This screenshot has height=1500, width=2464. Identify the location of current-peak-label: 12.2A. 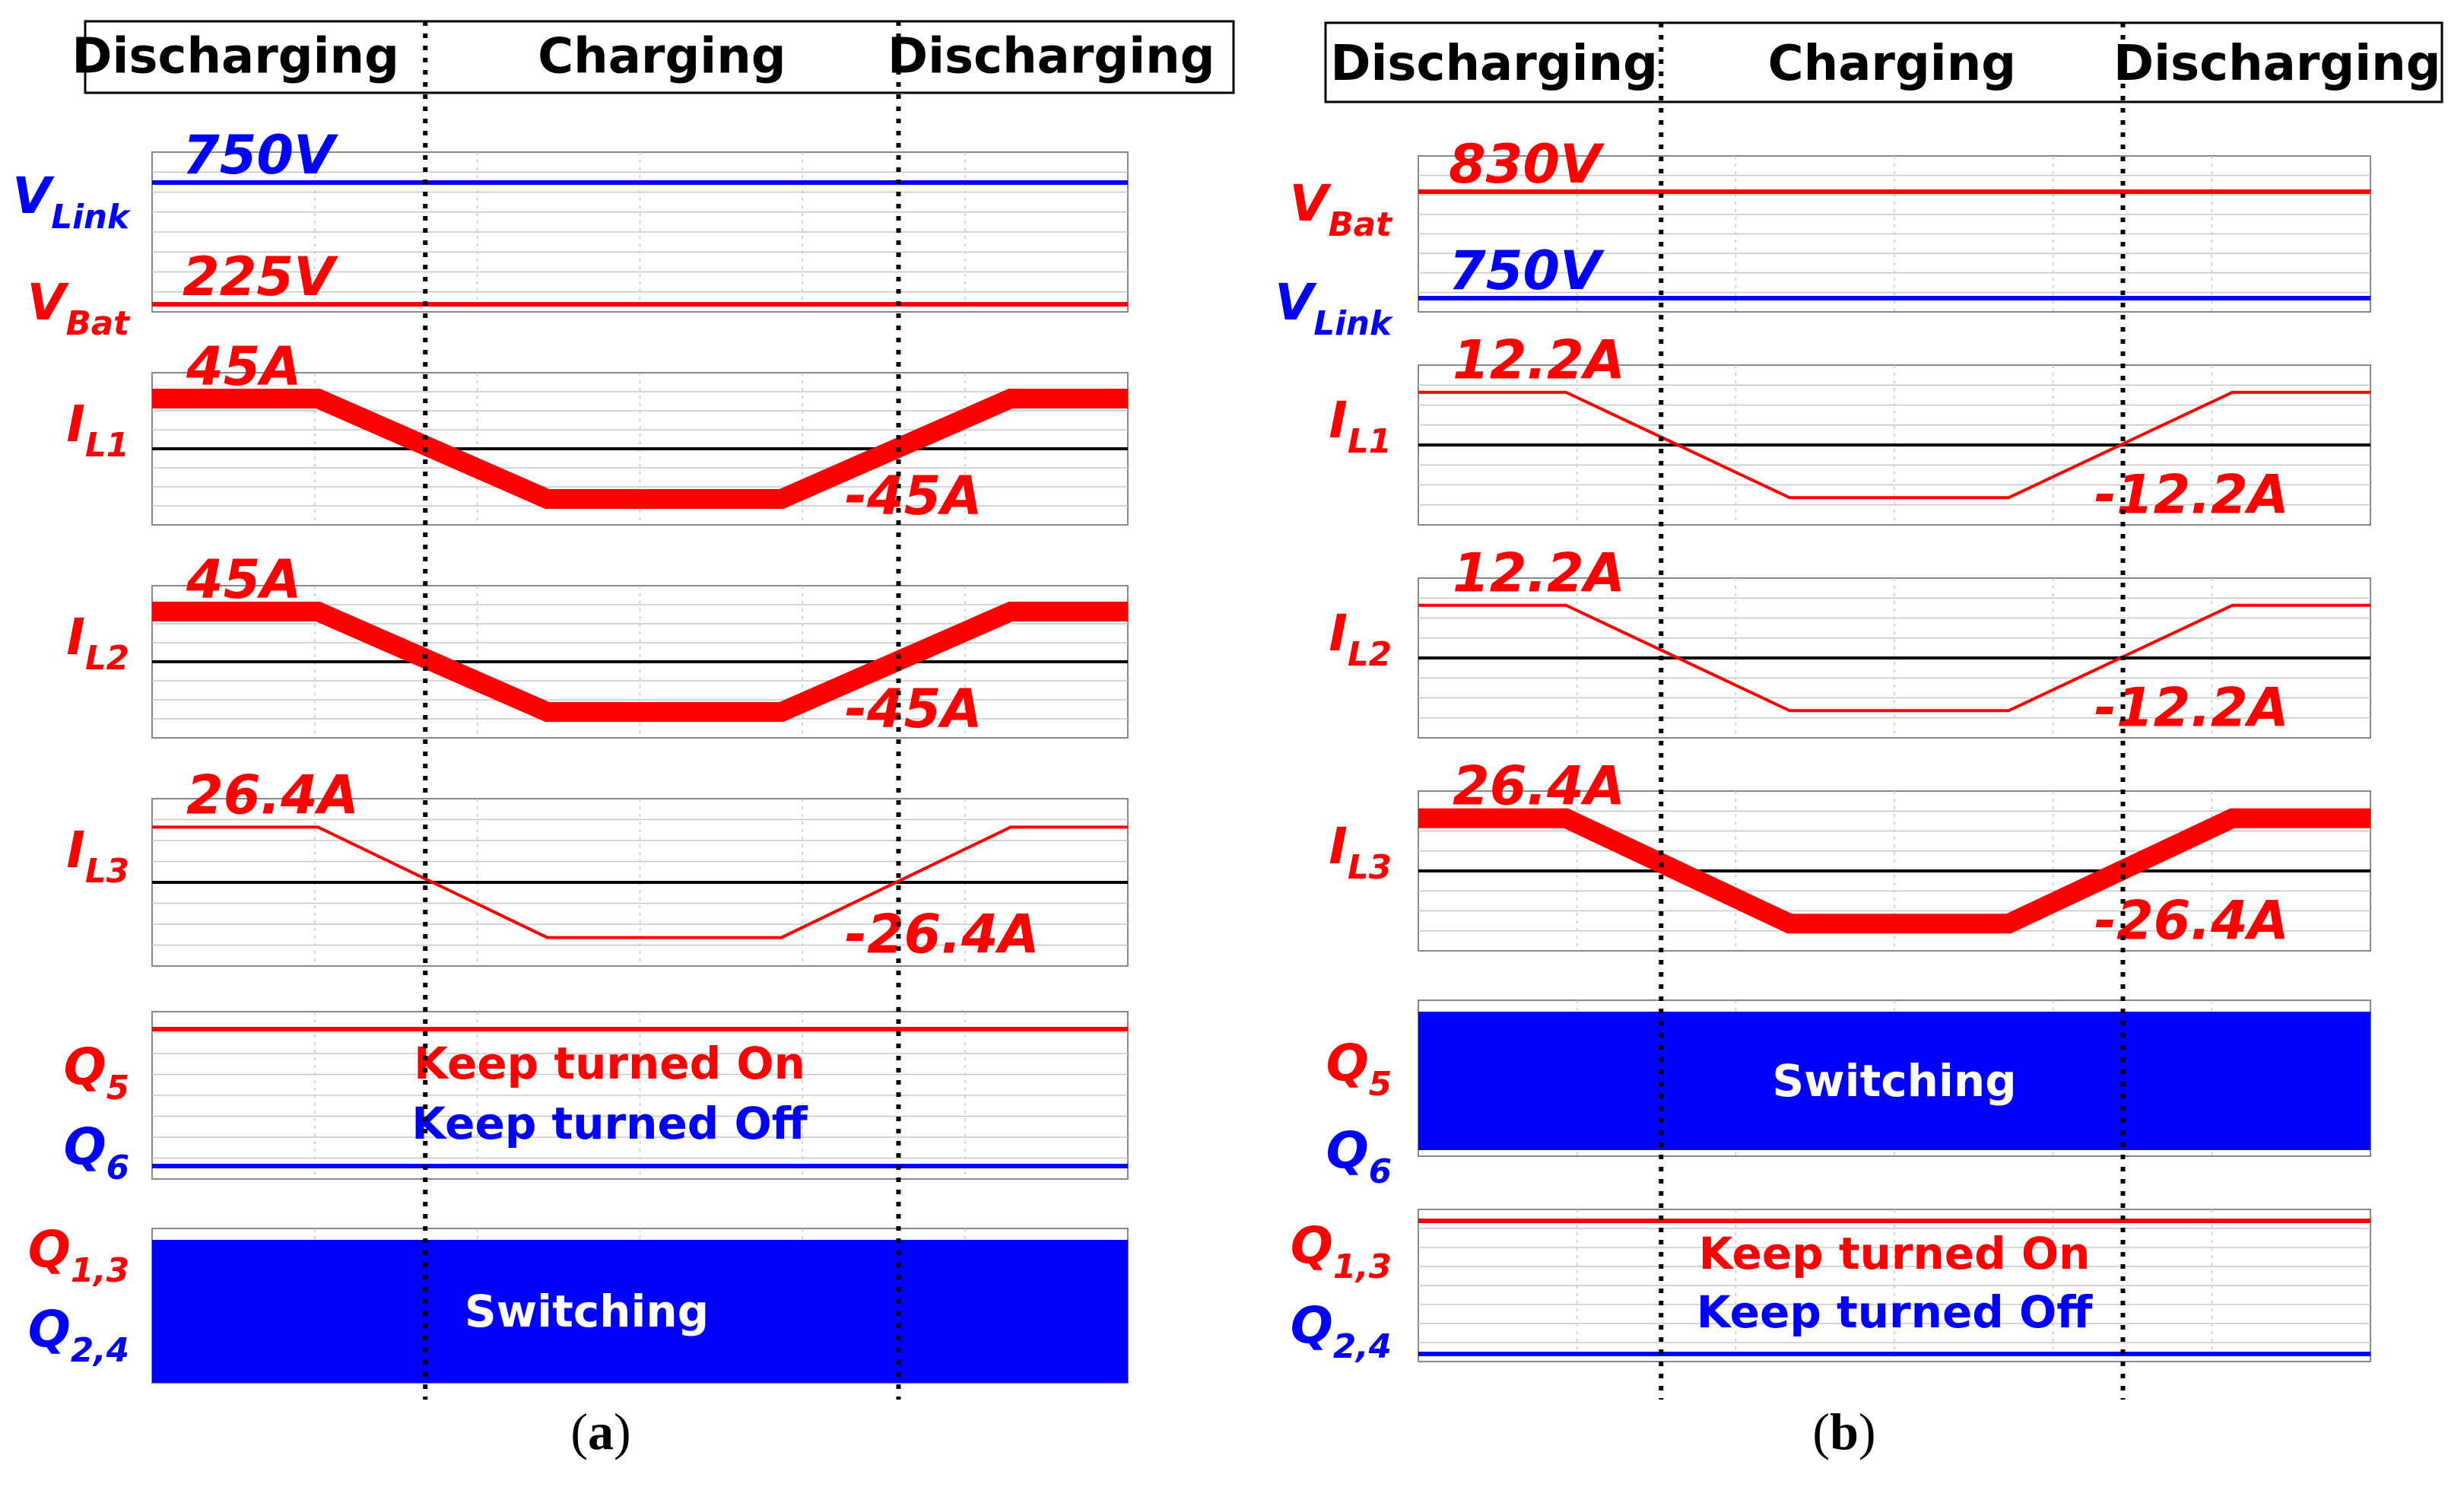
(1539, 360).